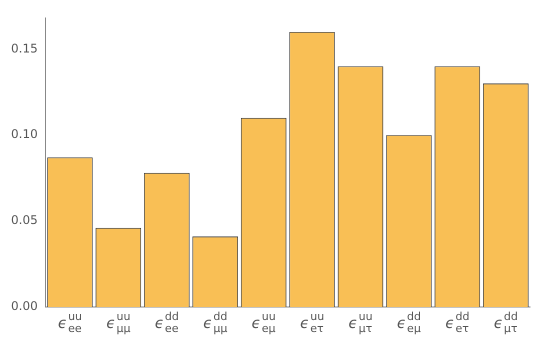  Describe the element at coordinates (24, 134) in the screenshot. I see `y-tick-label: 0.10` at that location.